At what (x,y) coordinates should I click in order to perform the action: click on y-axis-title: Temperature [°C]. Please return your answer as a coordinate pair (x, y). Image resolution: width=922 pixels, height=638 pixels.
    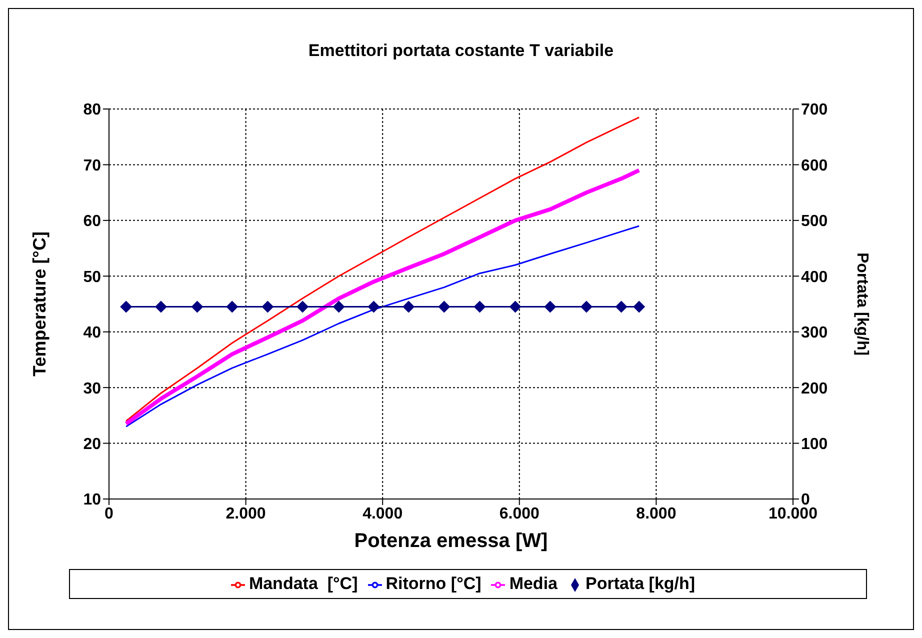
    Looking at the image, I should click on (39, 304).